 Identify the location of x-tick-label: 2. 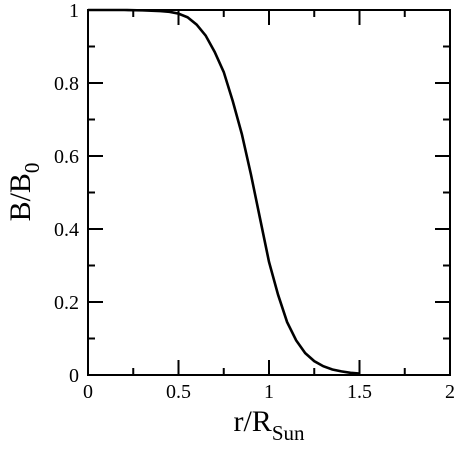
(450, 392).